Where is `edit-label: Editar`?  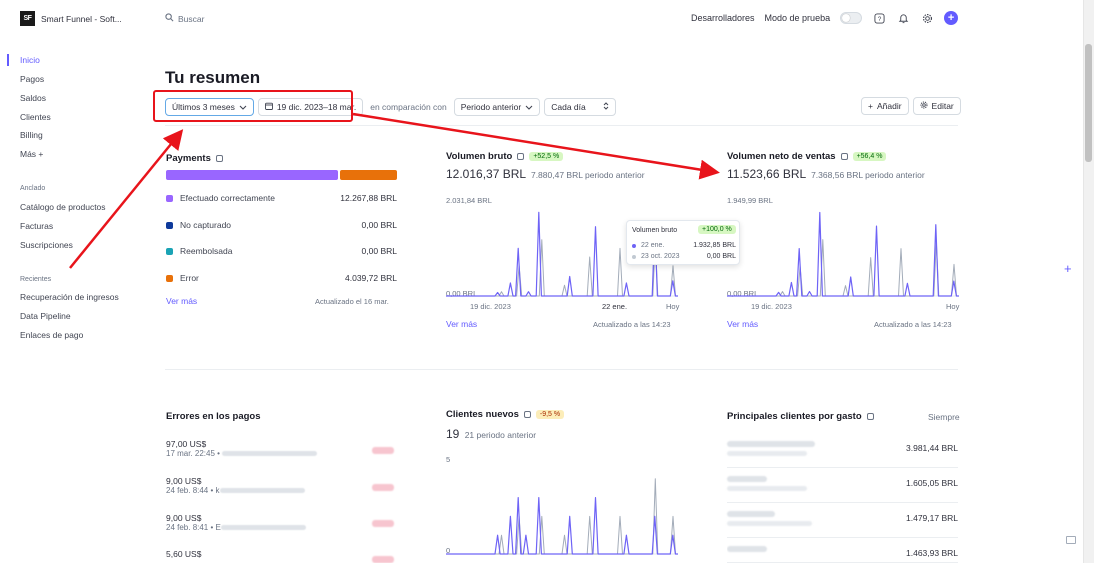
edit-label: Editar is located at coordinates (942, 106).